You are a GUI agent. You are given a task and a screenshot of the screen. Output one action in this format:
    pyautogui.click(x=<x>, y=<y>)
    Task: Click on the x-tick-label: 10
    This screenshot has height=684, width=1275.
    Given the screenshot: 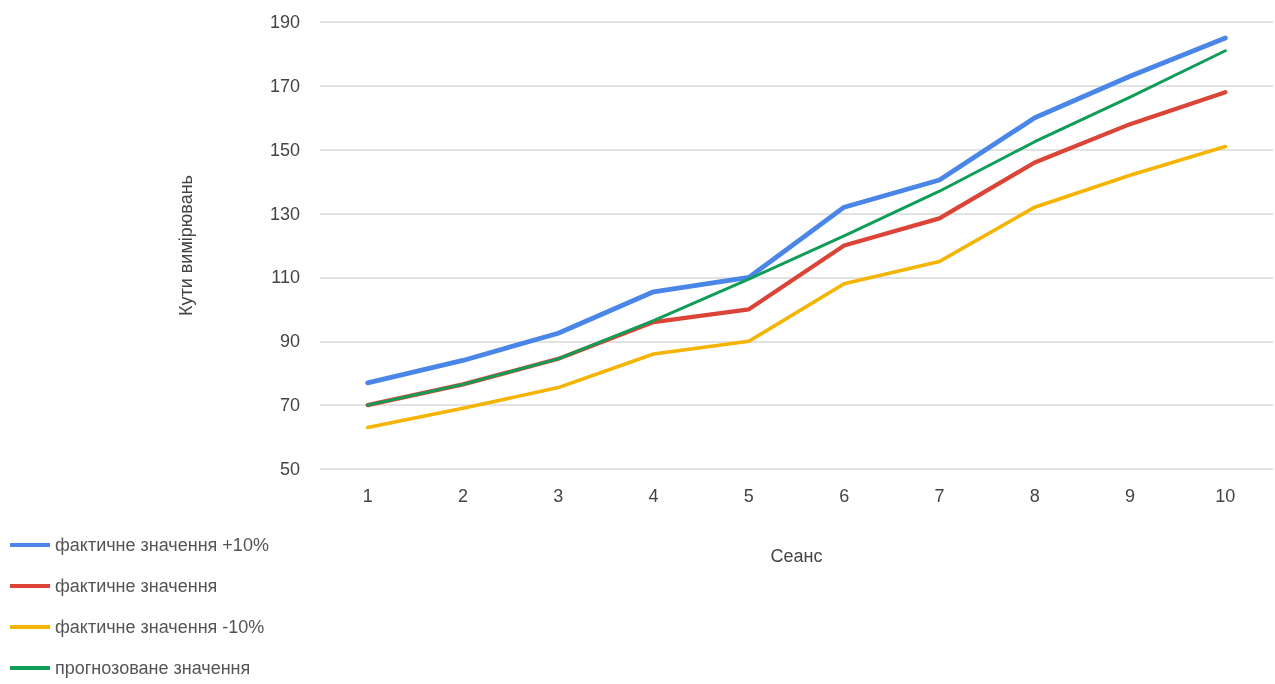 What is the action you would take?
    pyautogui.click(x=1225, y=496)
    